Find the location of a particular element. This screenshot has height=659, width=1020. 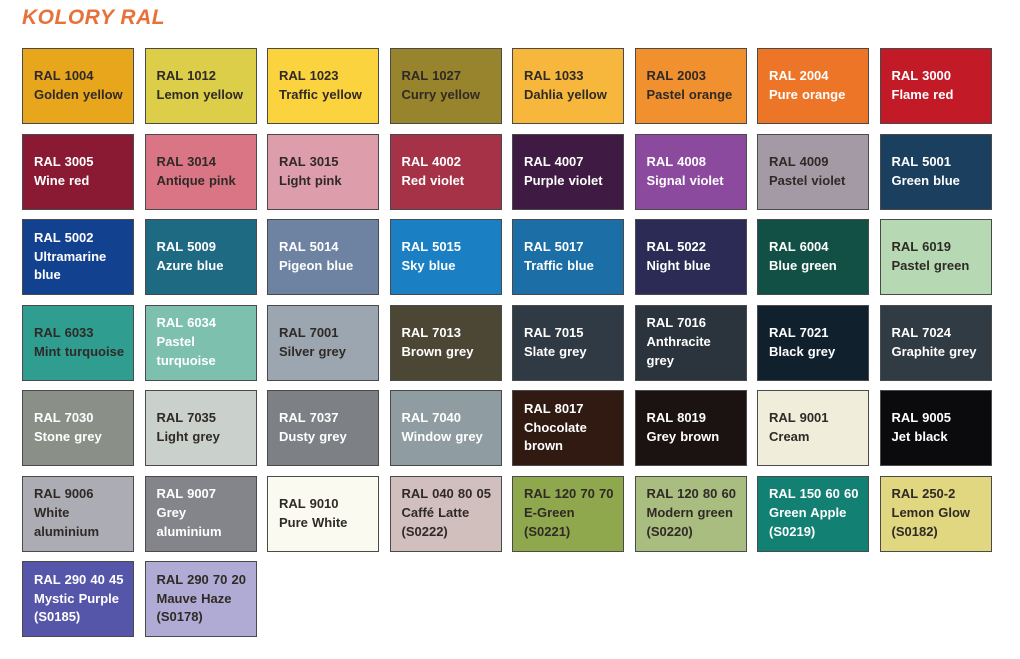

color-swatch: RAL 9010 Pure White is located at coordinates (323, 513).